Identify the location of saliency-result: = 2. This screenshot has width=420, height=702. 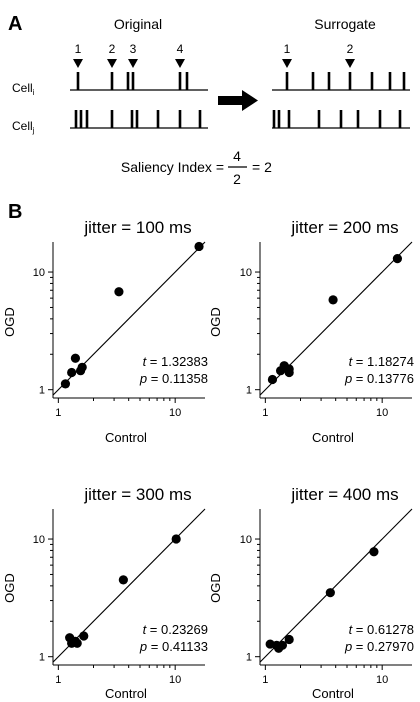
(262, 167).